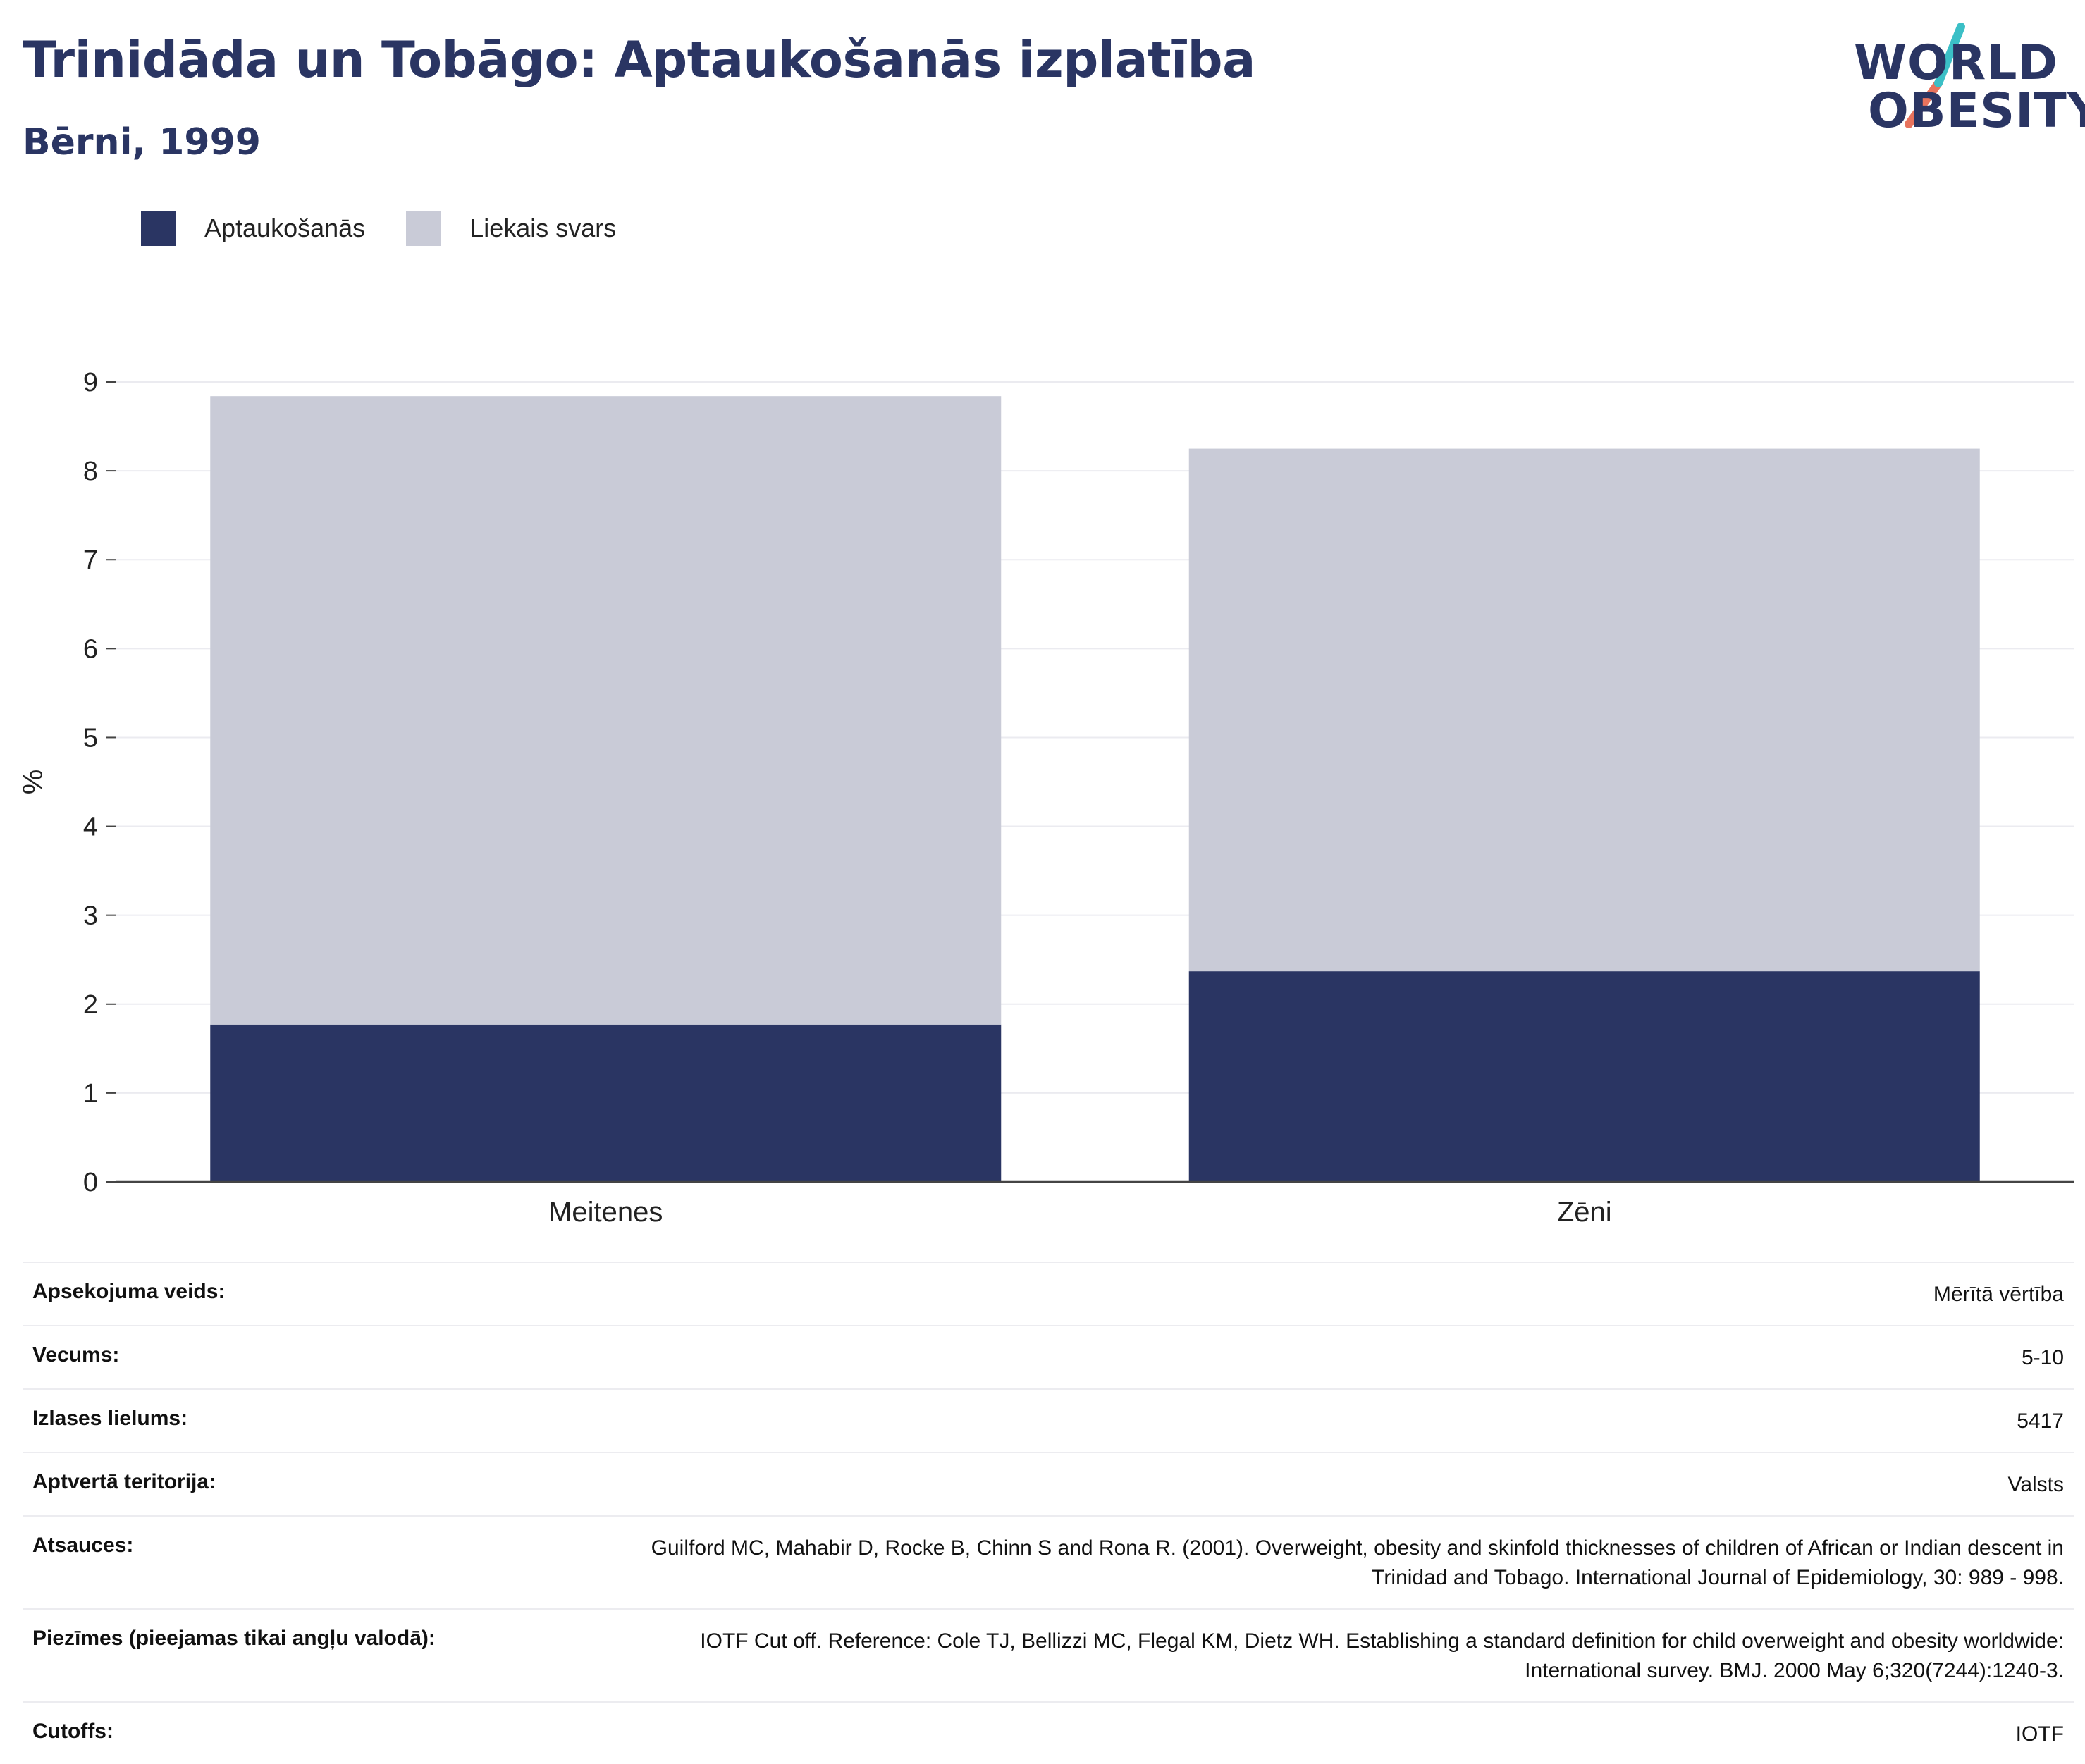 This screenshot has width=2085, height=1764. Describe the element at coordinates (1048, 1732) in the screenshot. I see `info-row-cutoffs: Cutoffs: IOTF` at that location.